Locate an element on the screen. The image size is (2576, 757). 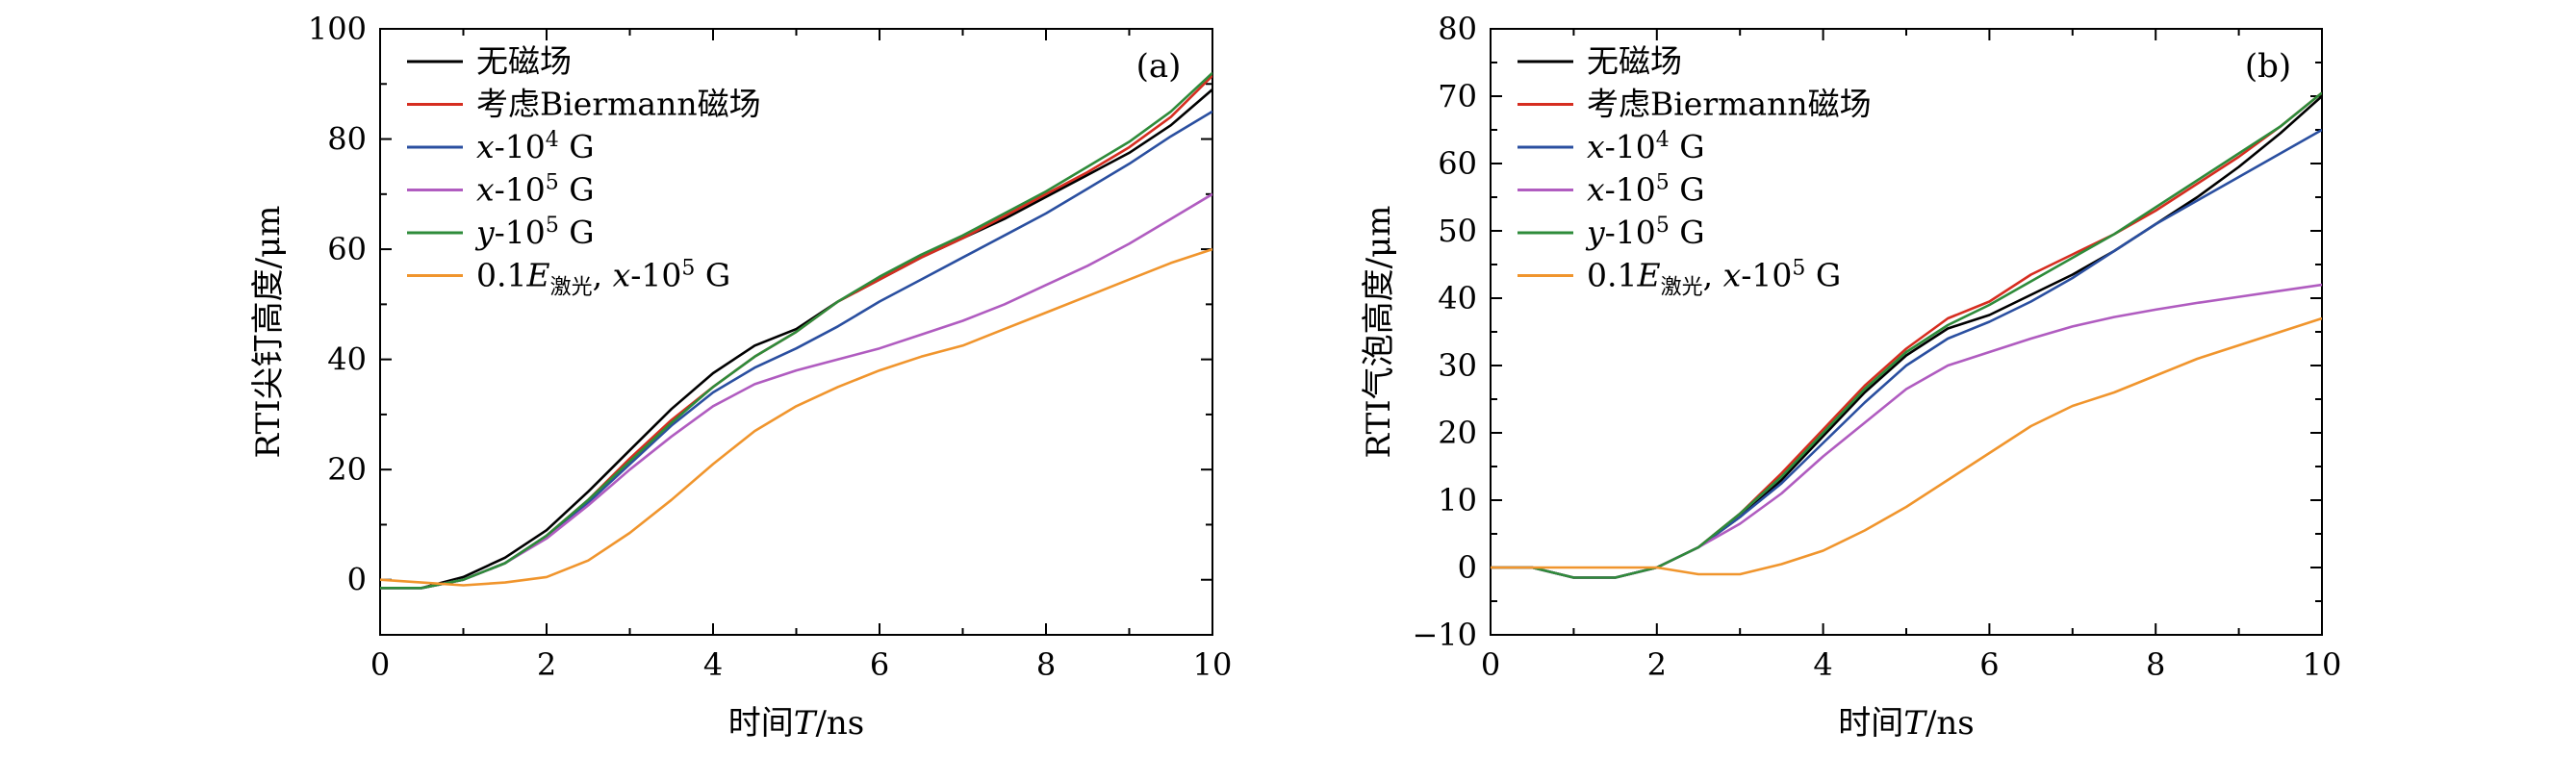
y-tick-label: 10 is located at coordinates (1457, 500).